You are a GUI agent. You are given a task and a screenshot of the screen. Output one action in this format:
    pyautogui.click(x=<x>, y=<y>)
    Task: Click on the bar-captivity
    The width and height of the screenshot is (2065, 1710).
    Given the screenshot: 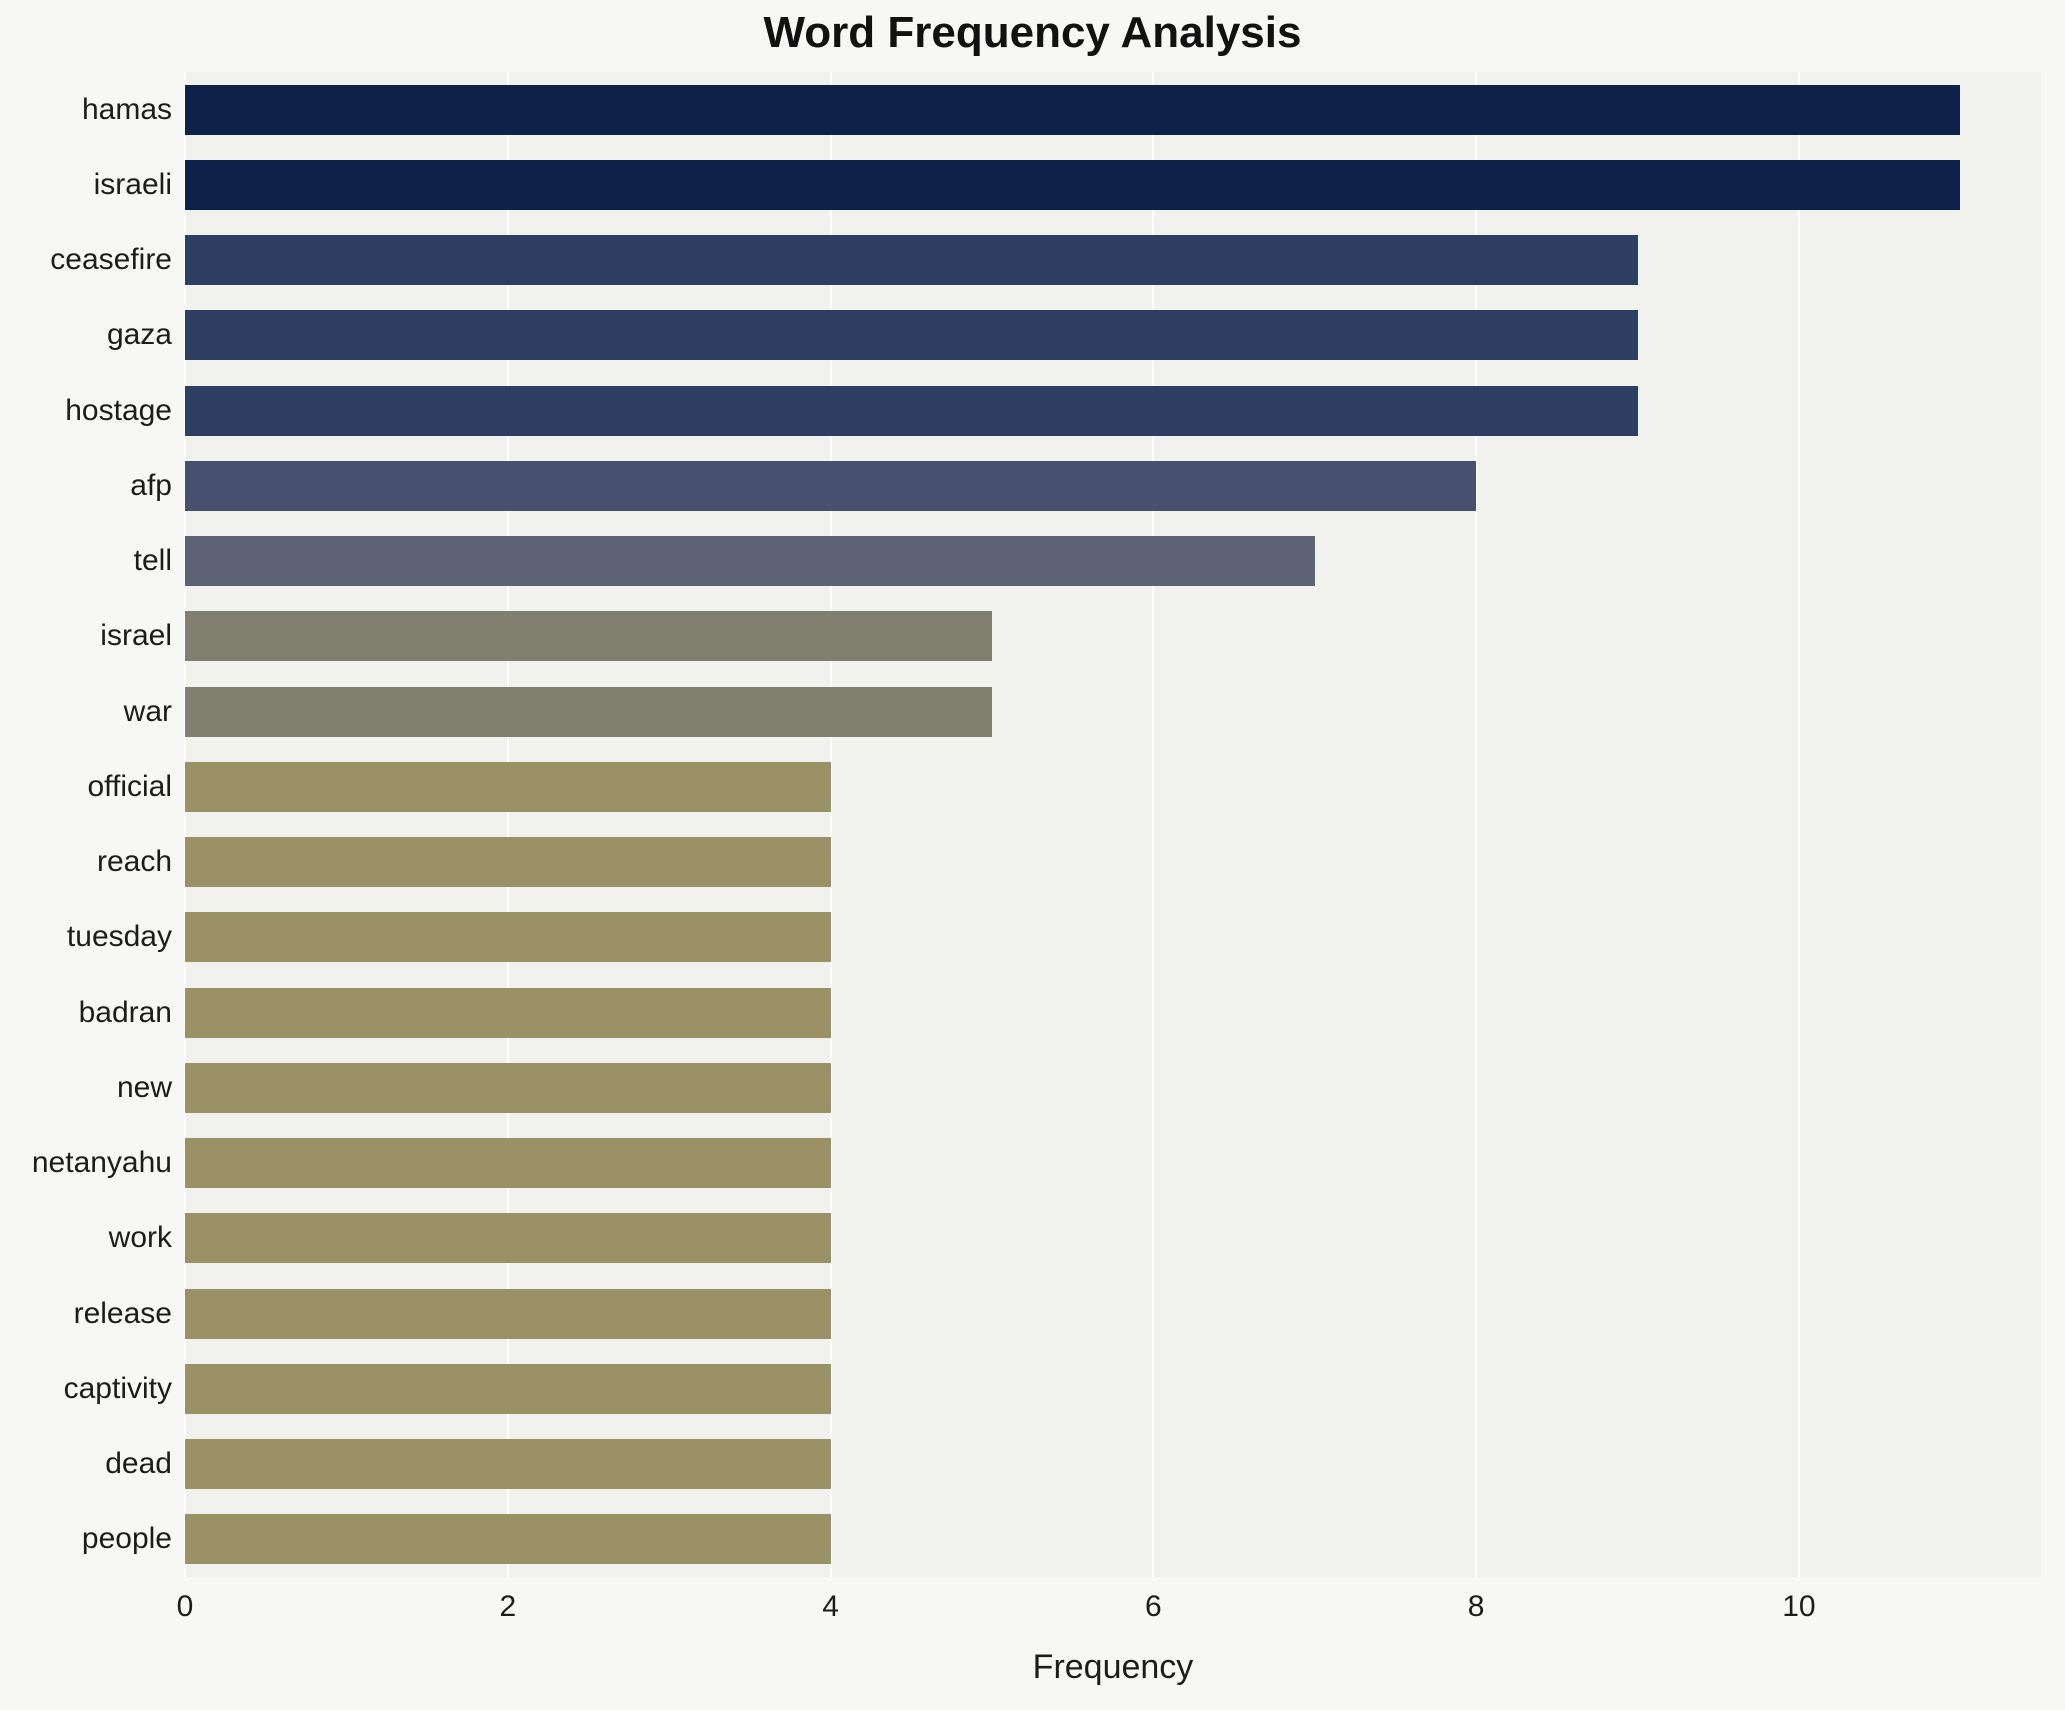 What is the action you would take?
    pyautogui.click(x=508, y=1388)
    